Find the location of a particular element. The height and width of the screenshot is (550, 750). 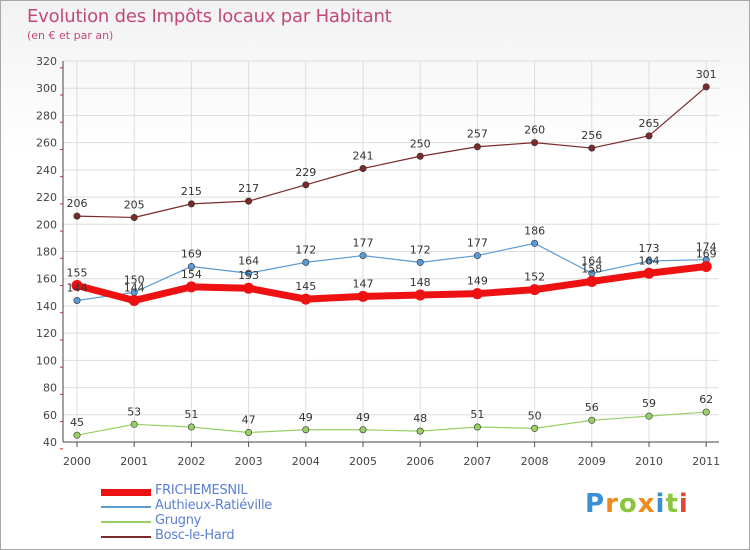

data-label-authieux-rati-ville: 186 is located at coordinates (534, 230).